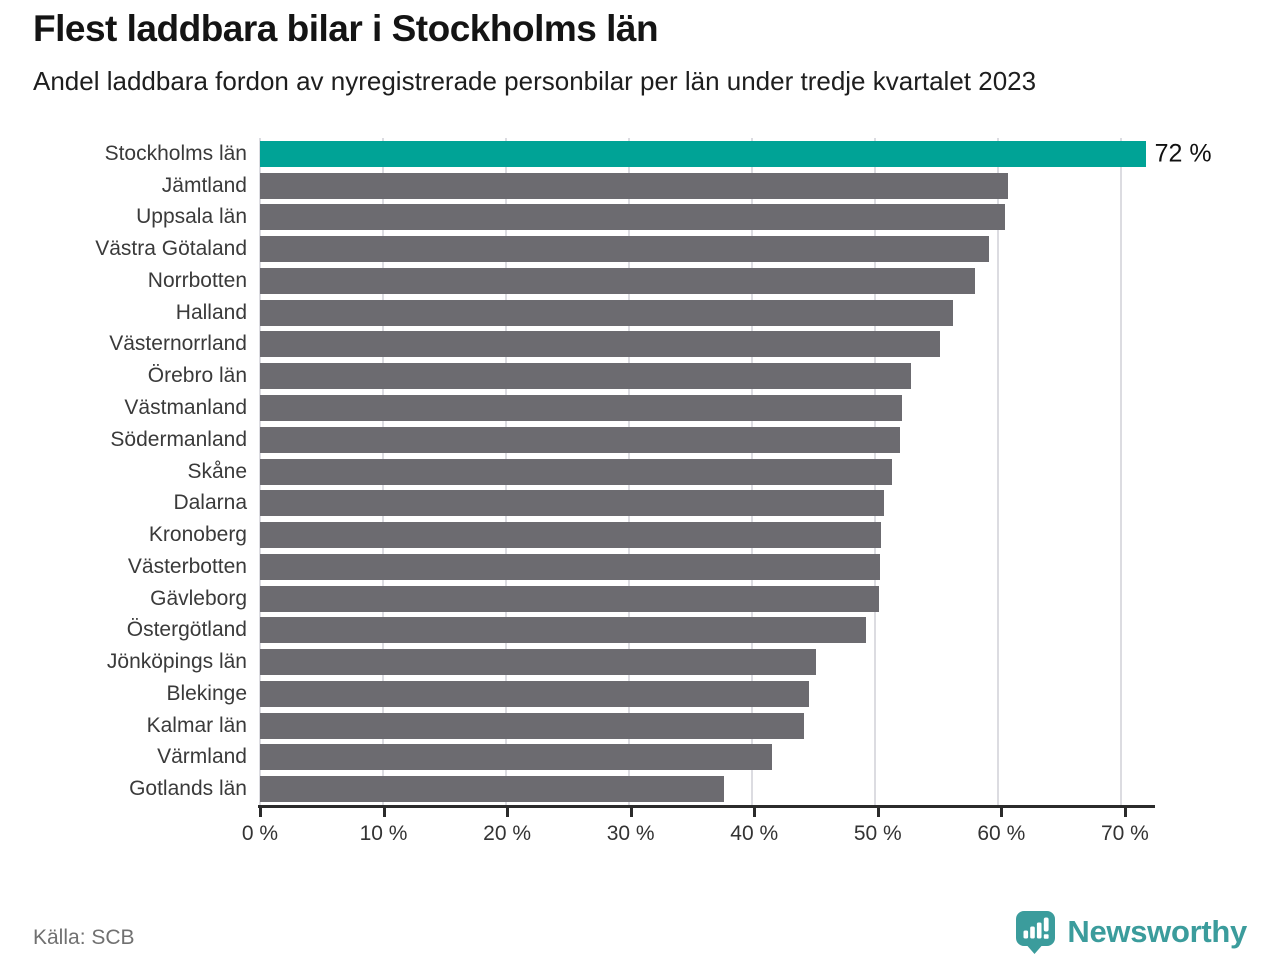  What do you see at coordinates (188, 789) in the screenshot?
I see `category-label: Gotlands län` at bounding box center [188, 789].